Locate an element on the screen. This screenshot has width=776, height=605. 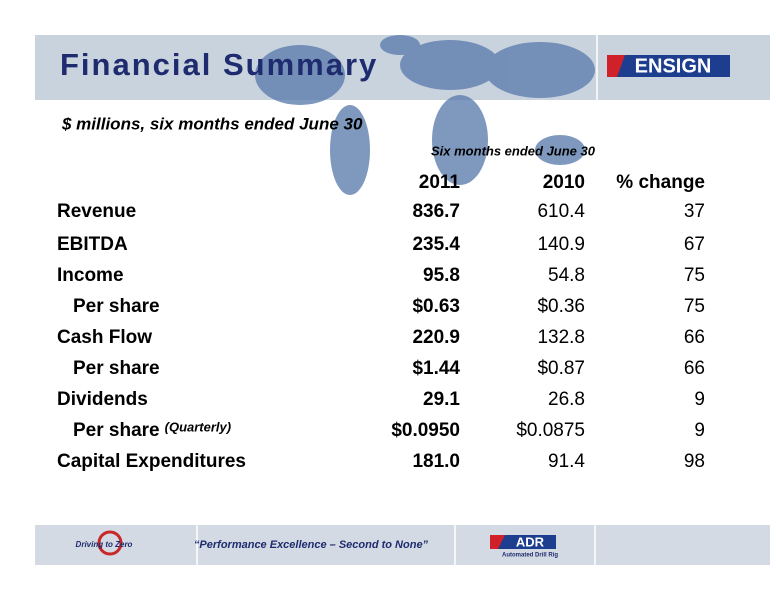
cell: 26.8 is located at coordinates (566, 399).